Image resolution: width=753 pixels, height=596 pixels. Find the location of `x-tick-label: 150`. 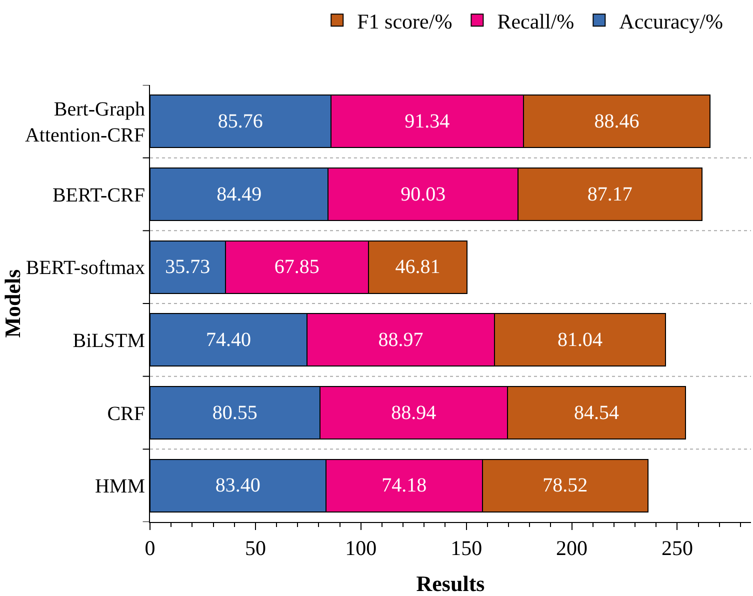

x-tick-label: 150 is located at coordinates (466, 548).